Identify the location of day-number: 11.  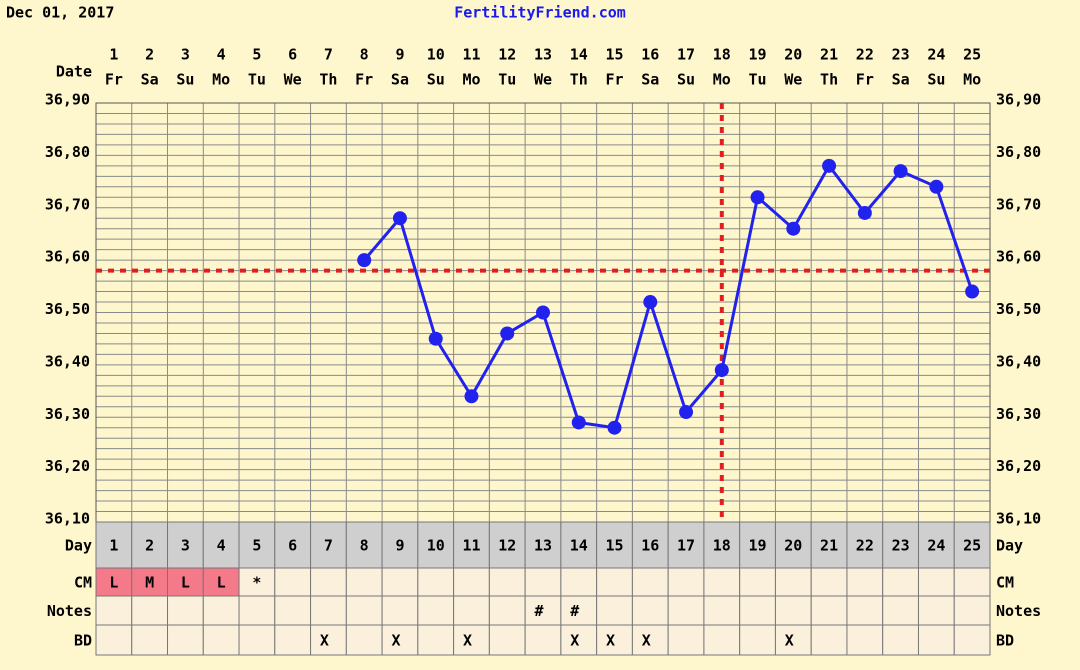
(471, 546).